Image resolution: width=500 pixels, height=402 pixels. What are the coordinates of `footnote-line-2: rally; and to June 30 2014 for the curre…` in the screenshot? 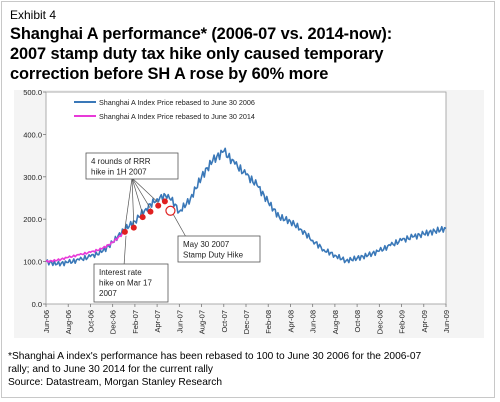 It's located at (110, 369).